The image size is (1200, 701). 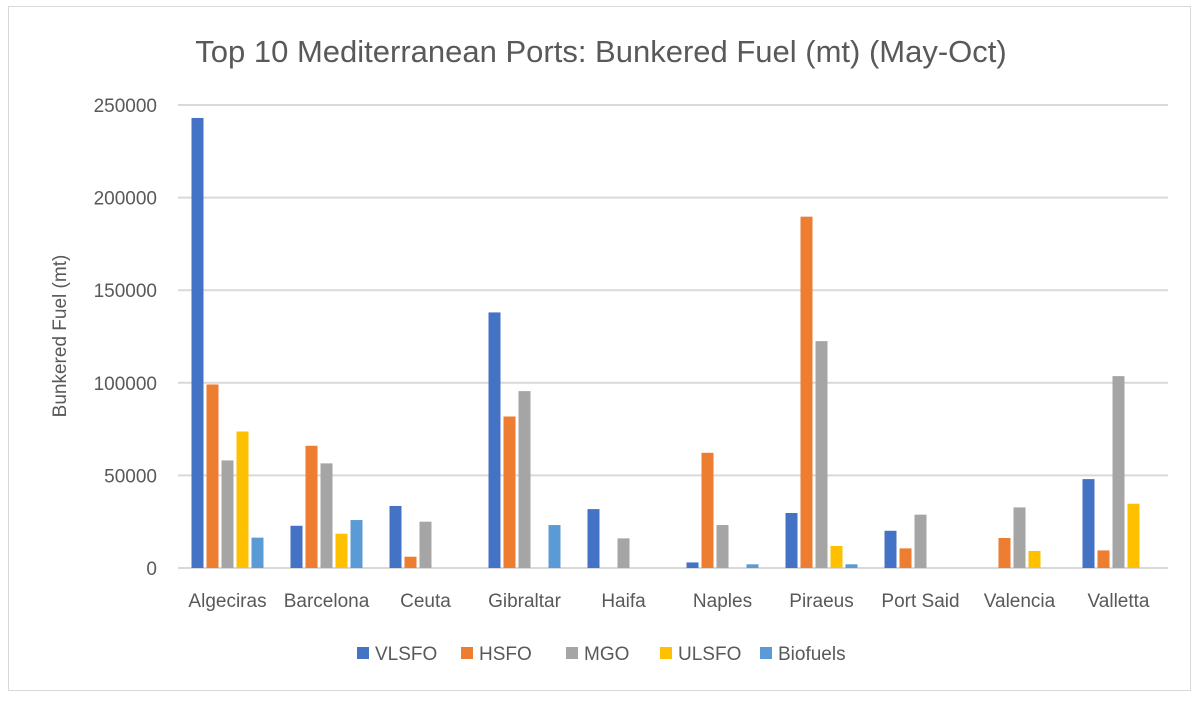 What do you see at coordinates (821, 601) in the screenshot?
I see `x-tick-label: Piraeus` at bounding box center [821, 601].